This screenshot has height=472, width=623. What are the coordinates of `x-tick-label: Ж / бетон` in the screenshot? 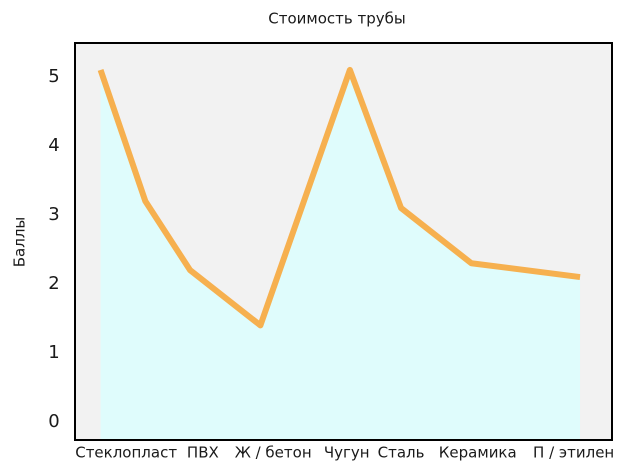 It's located at (273, 453).